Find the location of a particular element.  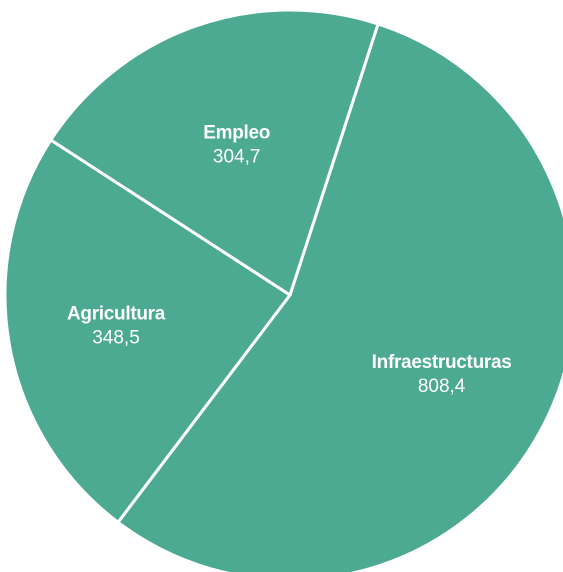

slice-label-empleo: Empleo is located at coordinates (236, 133).